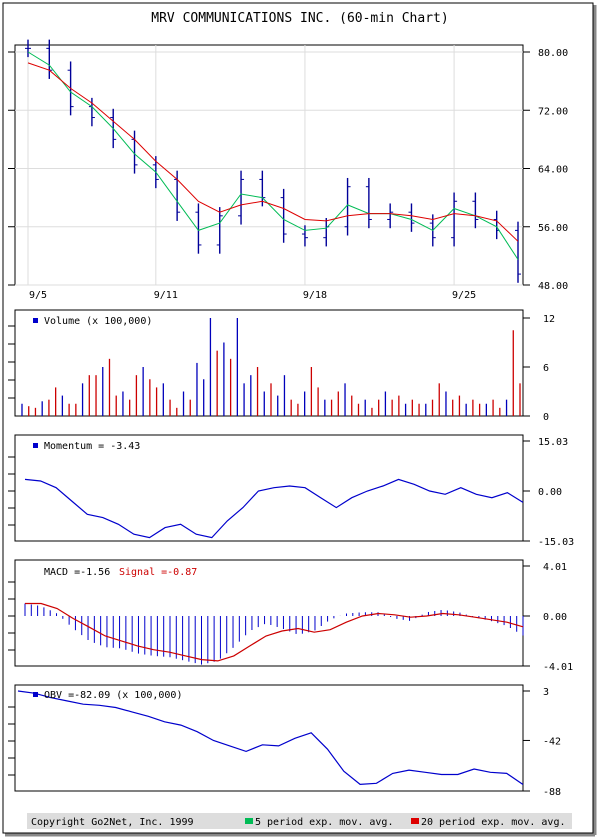 Image resolution: width=600 pixels, height=840 pixels. Describe the element at coordinates (269, 363) in the screenshot. I see `volume-panel` at that location.